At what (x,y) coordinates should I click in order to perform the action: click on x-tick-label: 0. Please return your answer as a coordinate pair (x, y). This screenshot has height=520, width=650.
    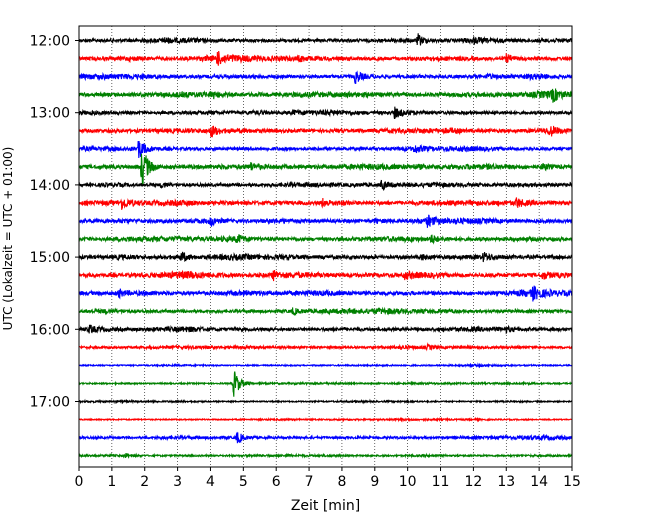
    Looking at the image, I should click on (79, 482).